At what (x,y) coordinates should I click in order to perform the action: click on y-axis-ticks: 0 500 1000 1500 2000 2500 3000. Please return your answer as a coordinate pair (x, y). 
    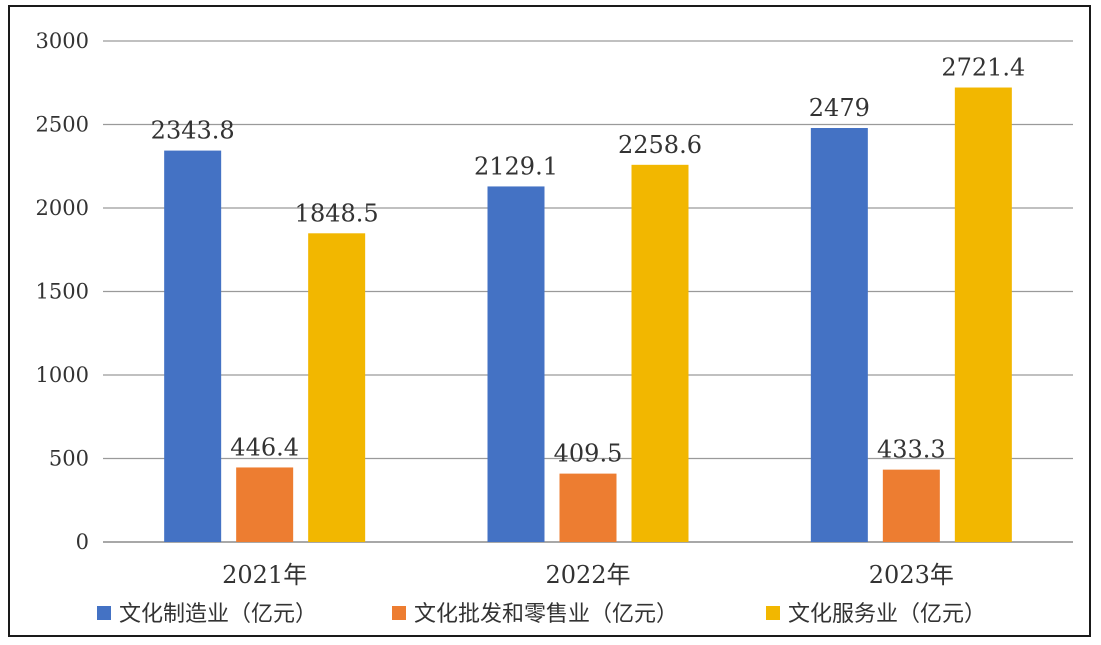
    Looking at the image, I should click on (62, 291).